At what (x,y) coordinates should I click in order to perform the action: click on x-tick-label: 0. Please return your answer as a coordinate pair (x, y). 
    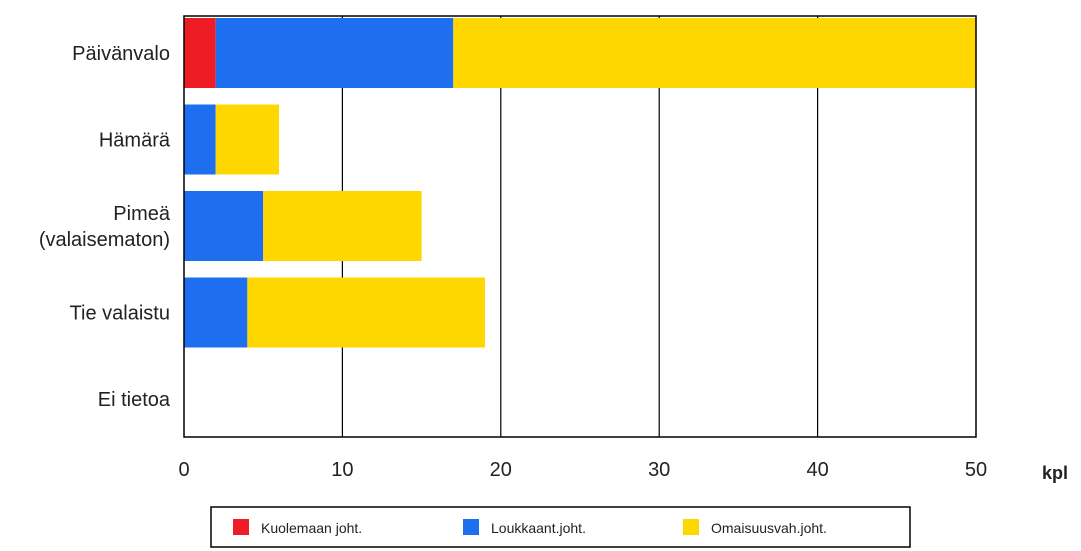
    Looking at the image, I should click on (183, 470).